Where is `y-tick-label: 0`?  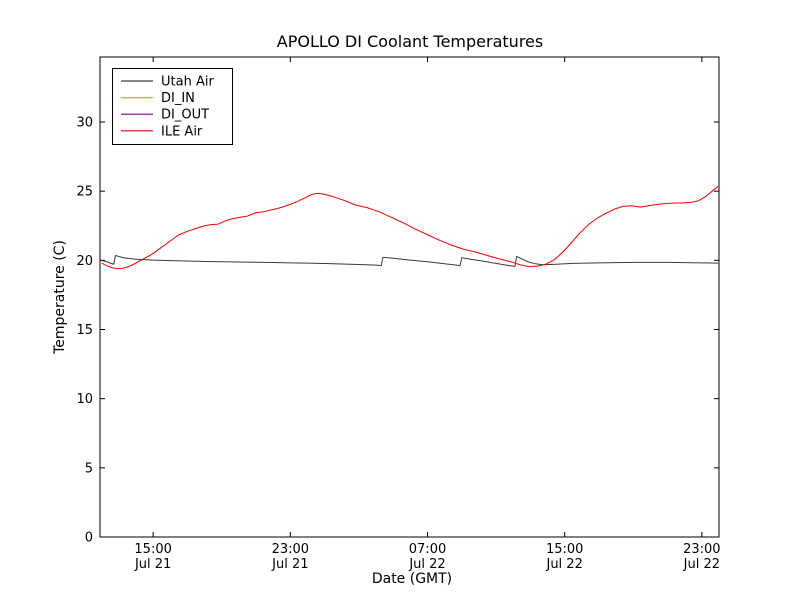 y-tick-label: 0 is located at coordinates (89, 538).